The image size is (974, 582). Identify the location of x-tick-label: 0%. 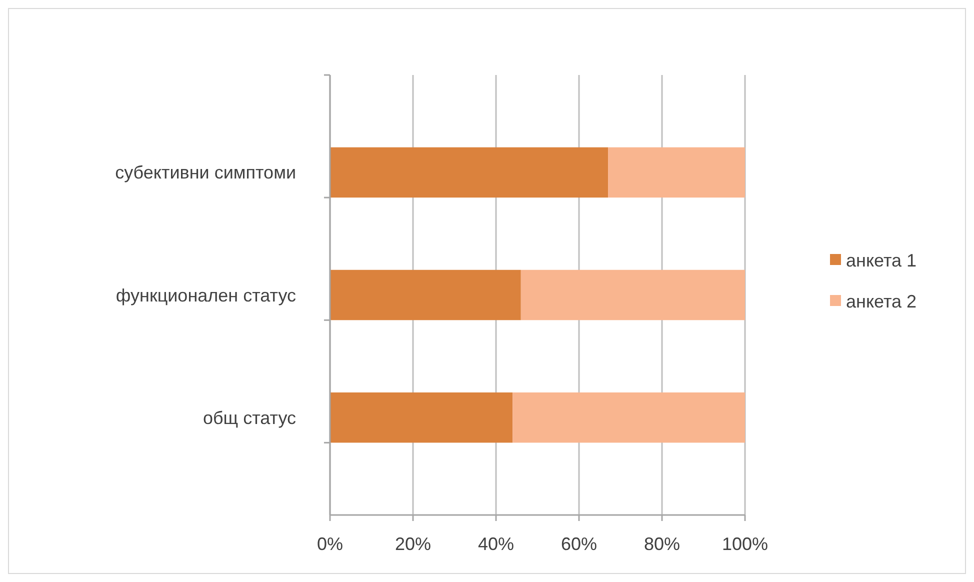
(330, 544).